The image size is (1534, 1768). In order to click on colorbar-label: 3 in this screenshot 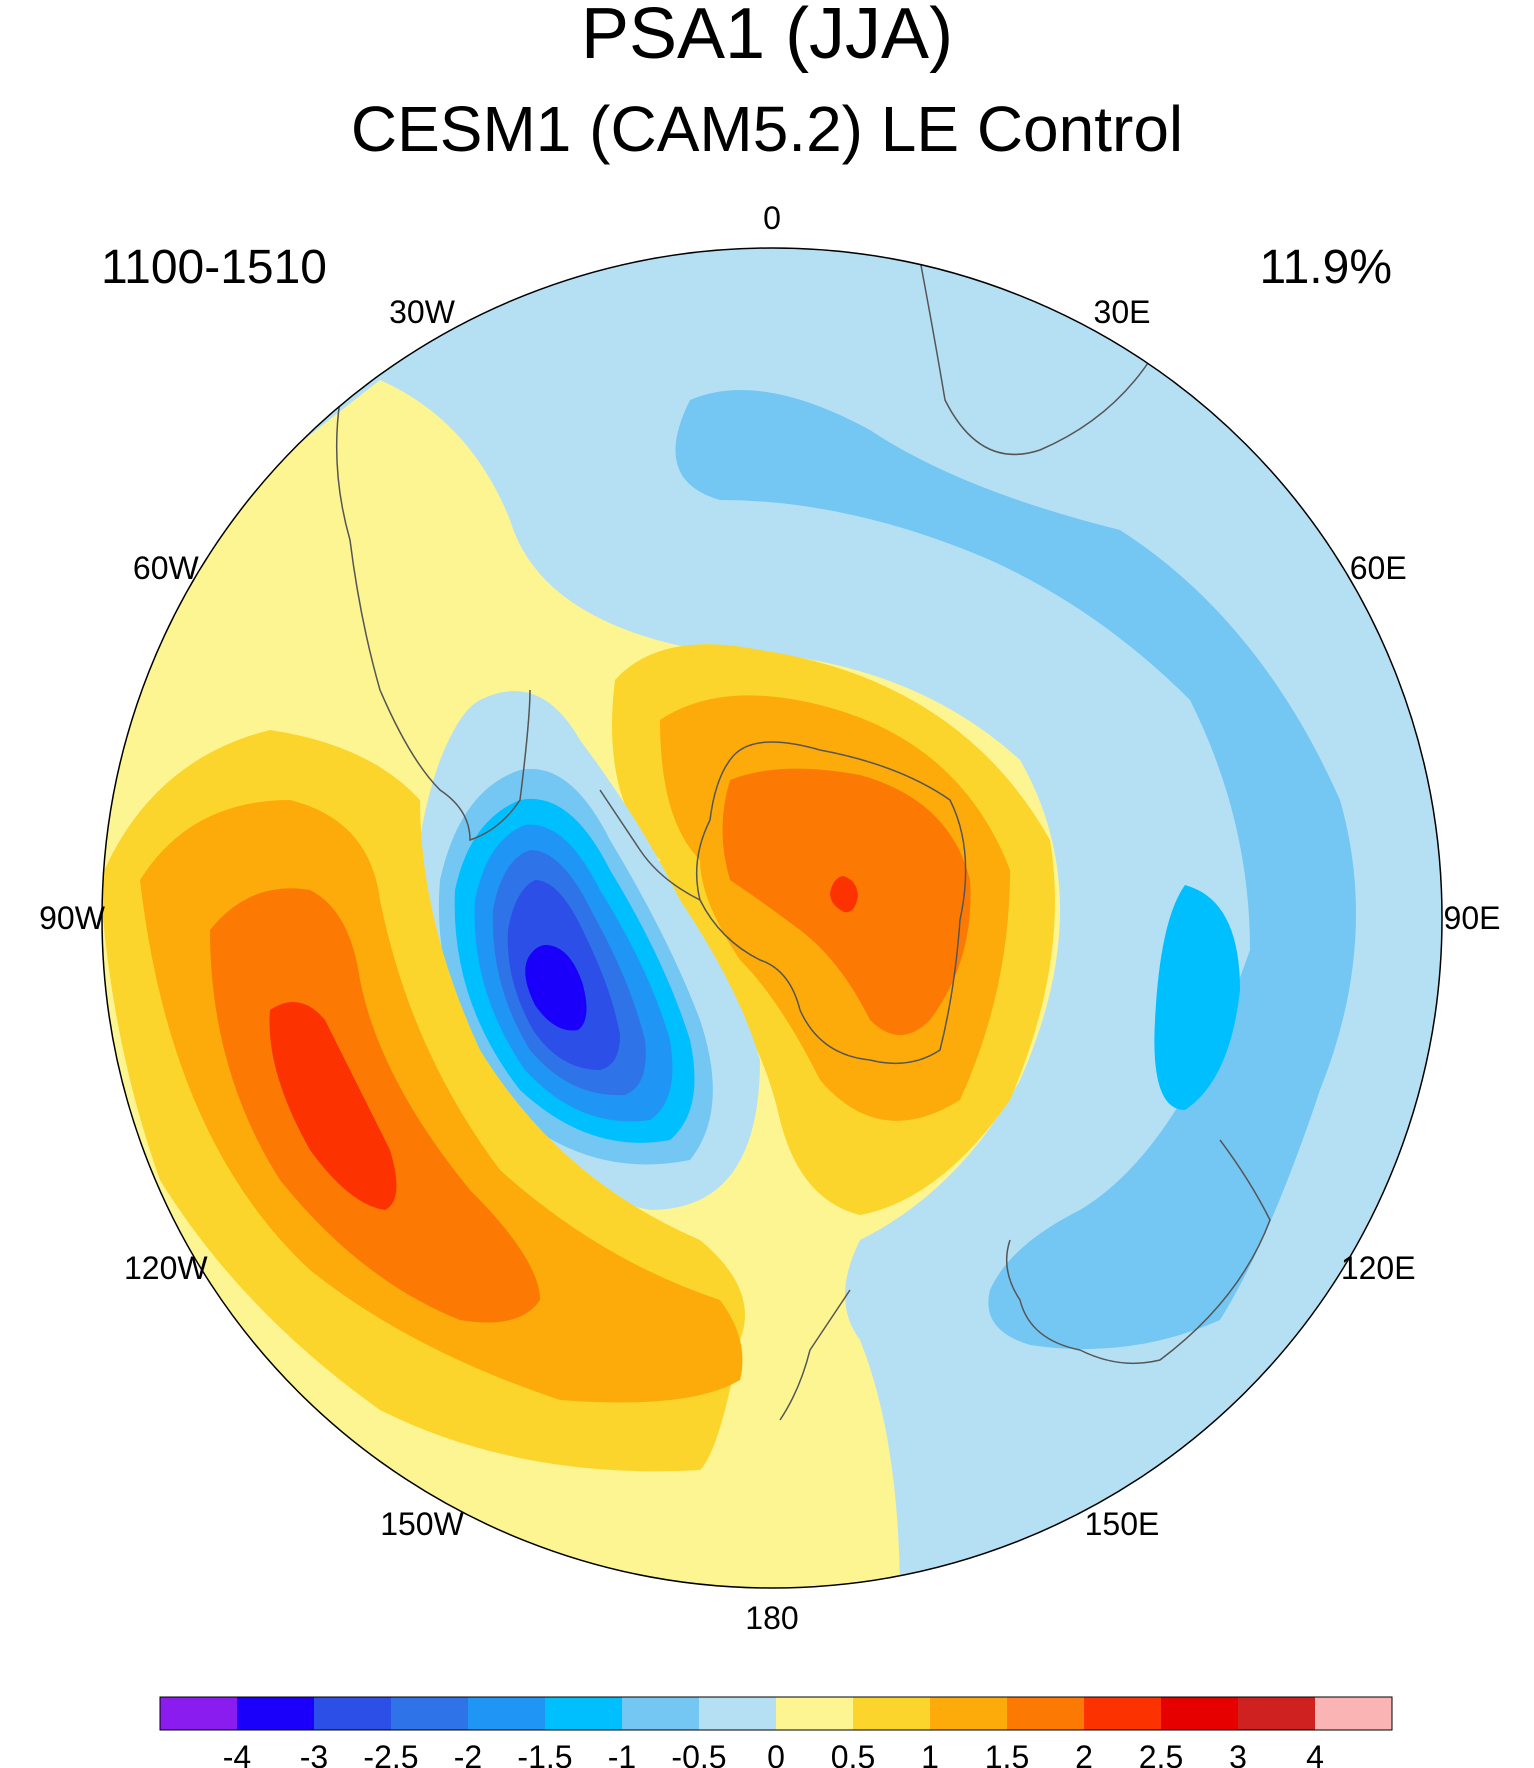, I will do `click(1238, 1753)`.